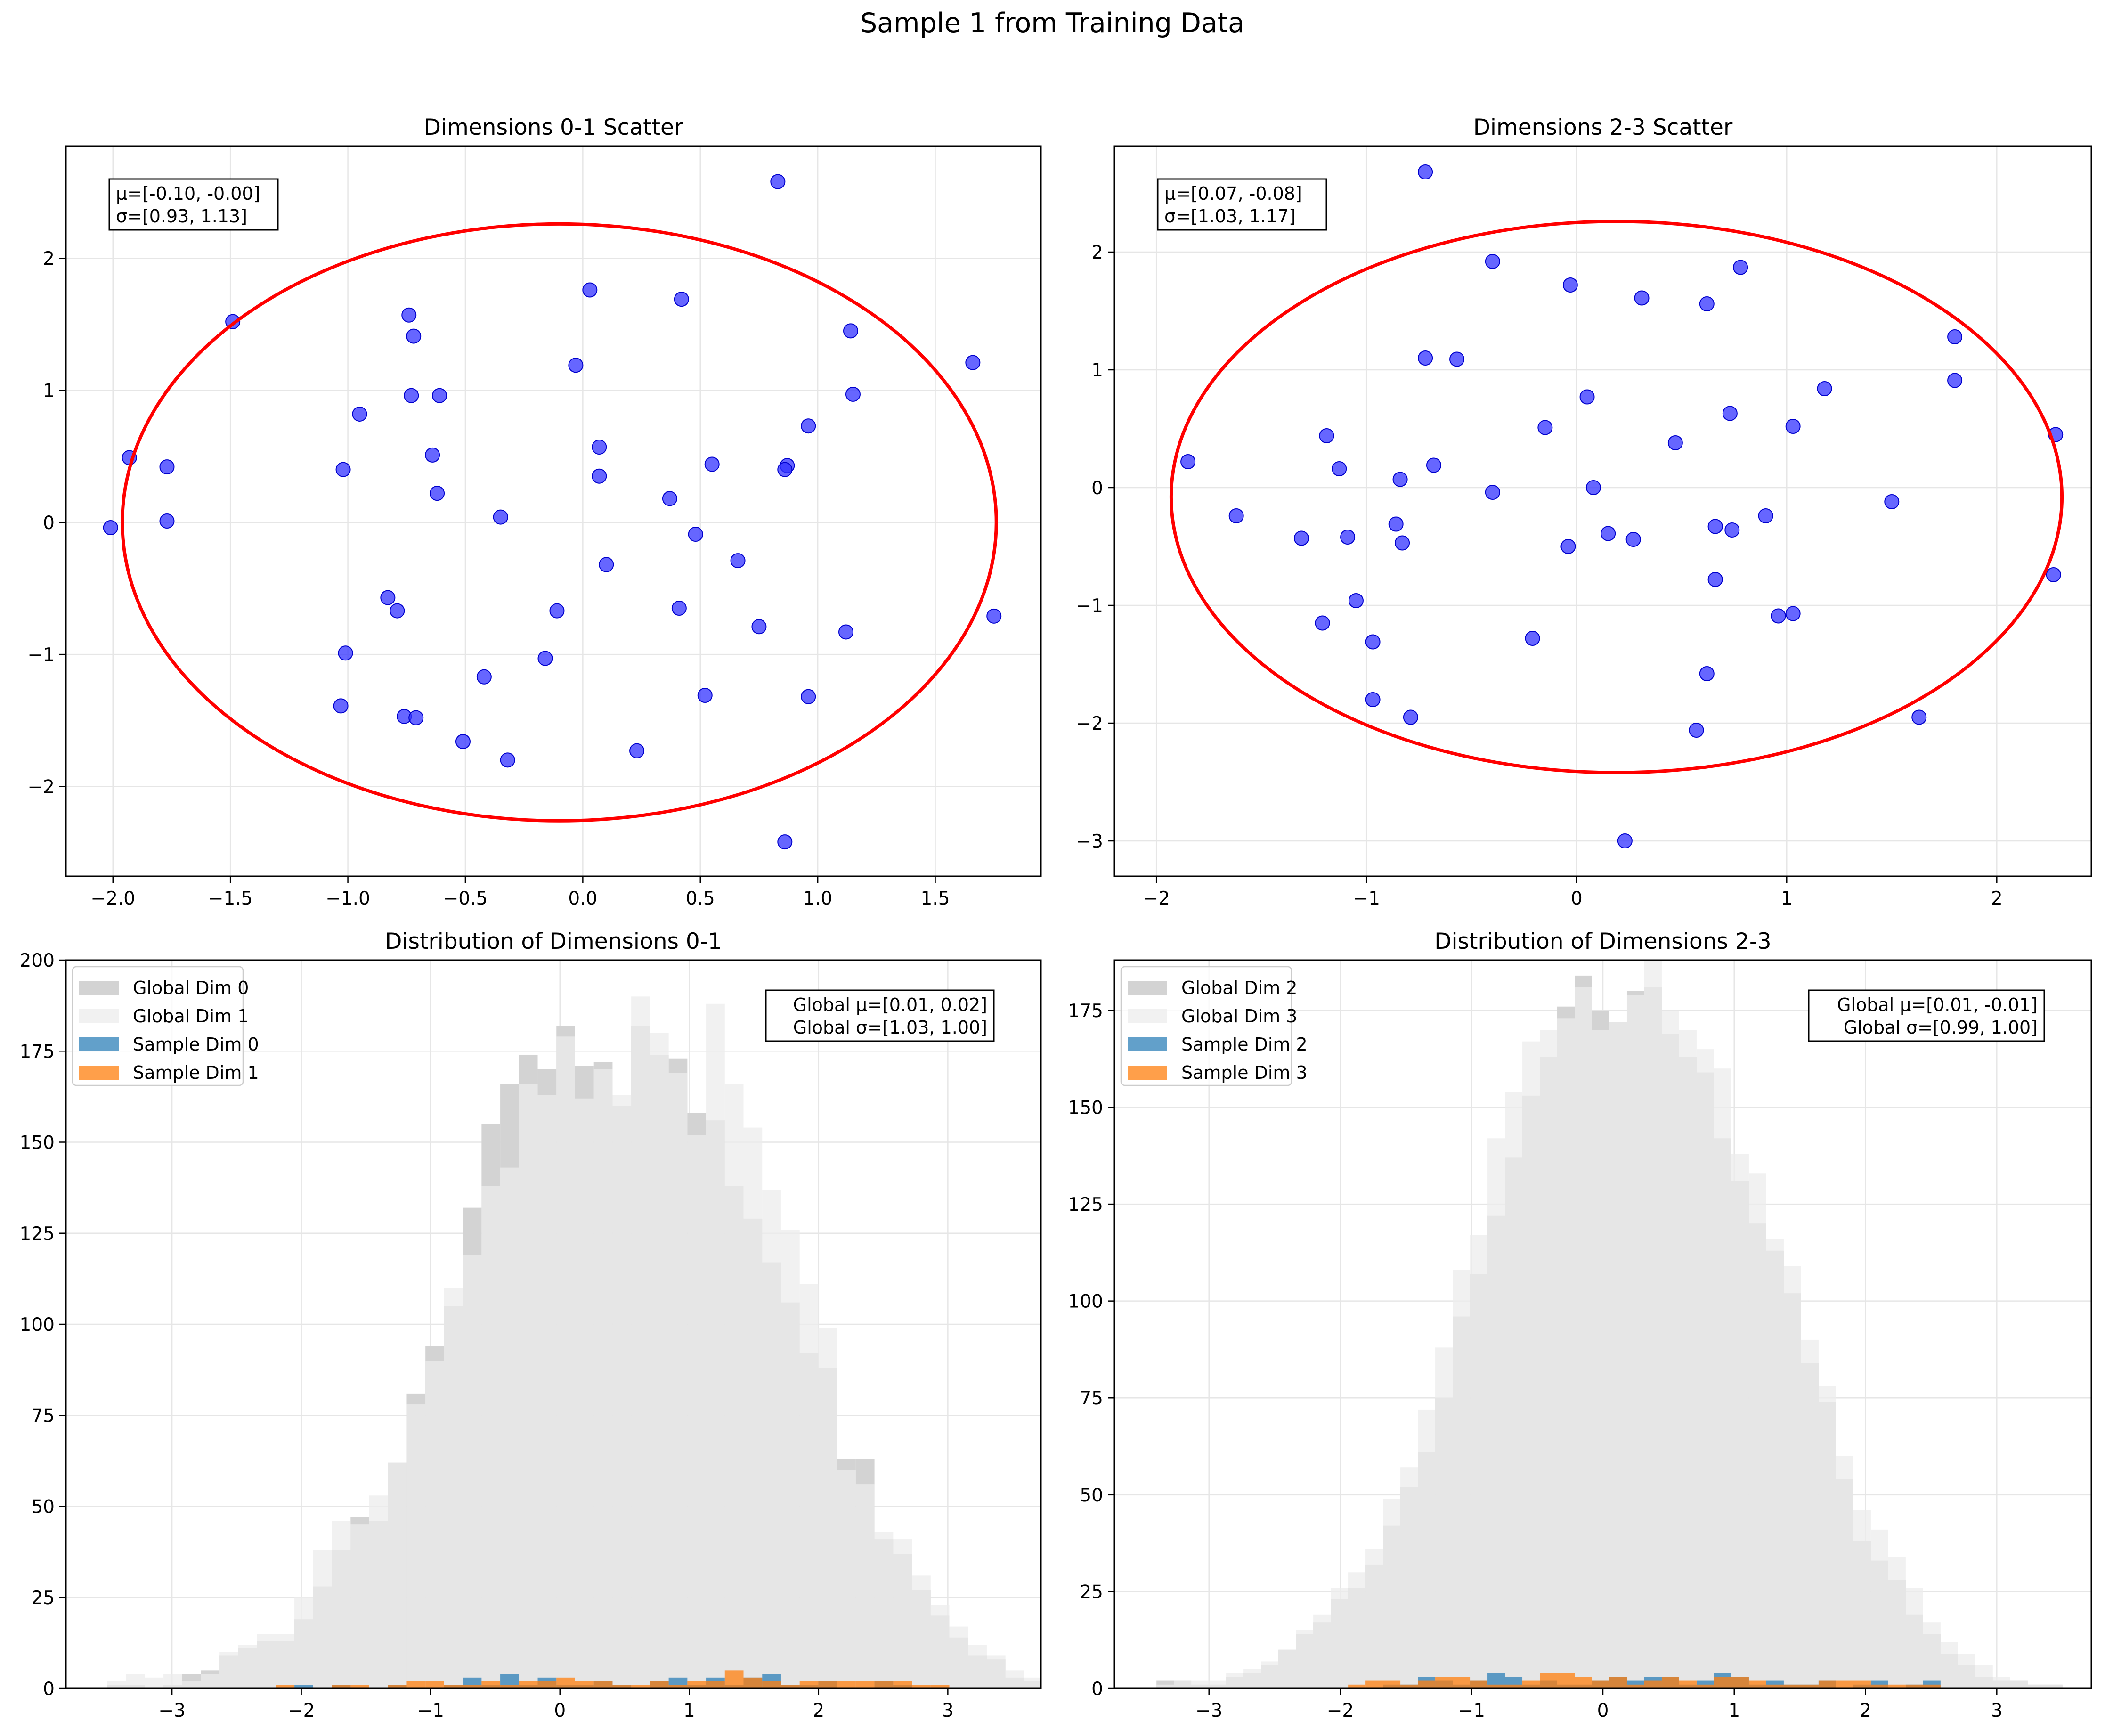 Image resolution: width=2105 pixels, height=1736 pixels. I want to click on legend-label: Sample Dim 2, so click(1244, 1044).